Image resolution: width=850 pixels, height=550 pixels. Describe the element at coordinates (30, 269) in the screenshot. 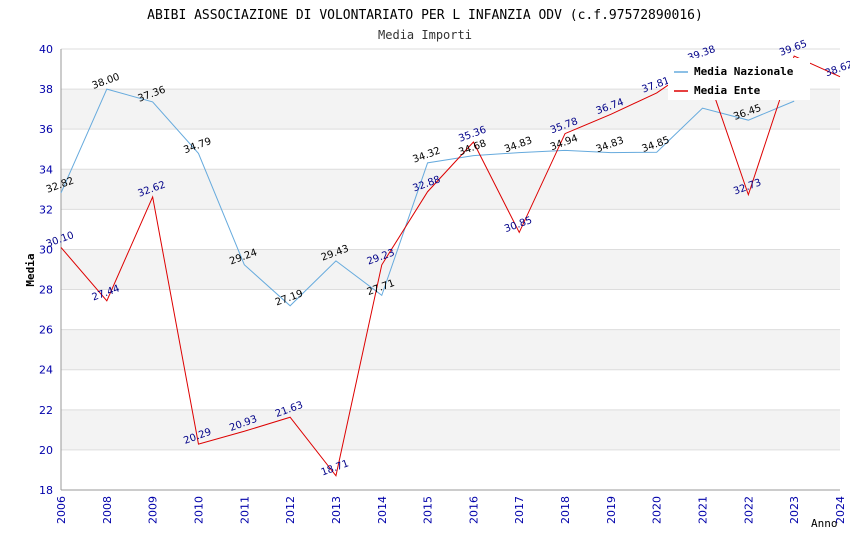

I see `y-axis-label: Media` at that location.